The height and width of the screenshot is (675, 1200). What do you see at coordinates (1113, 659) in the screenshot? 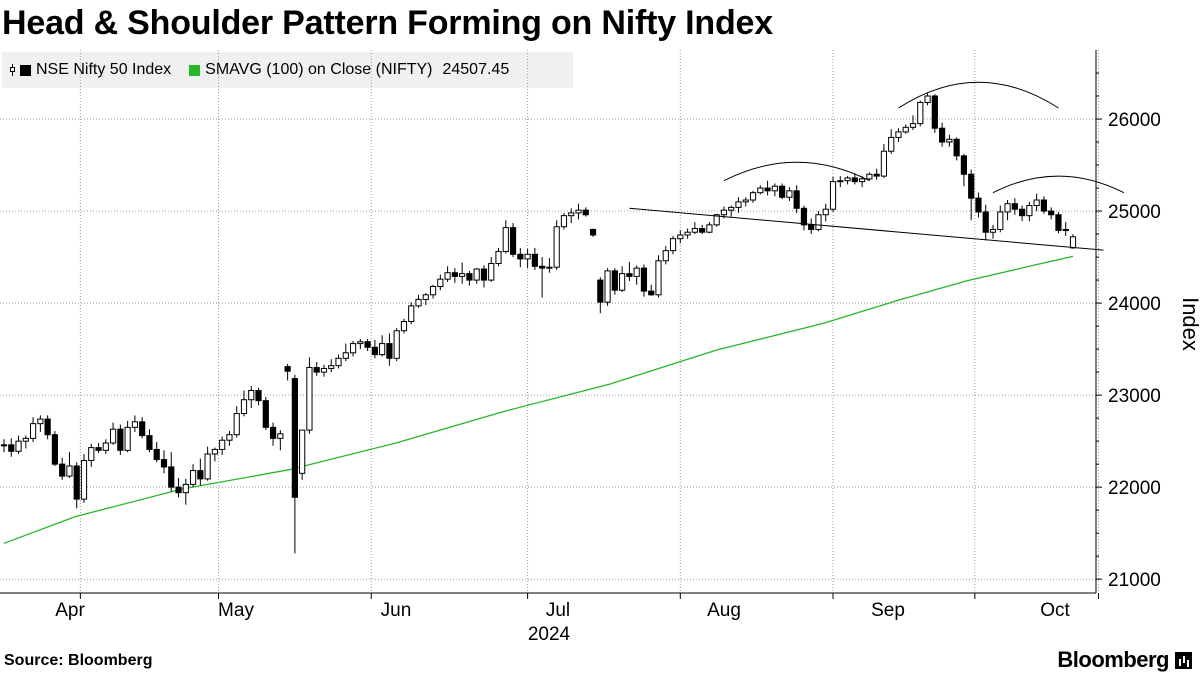
I see `brand-text: Bloomberg` at bounding box center [1113, 659].